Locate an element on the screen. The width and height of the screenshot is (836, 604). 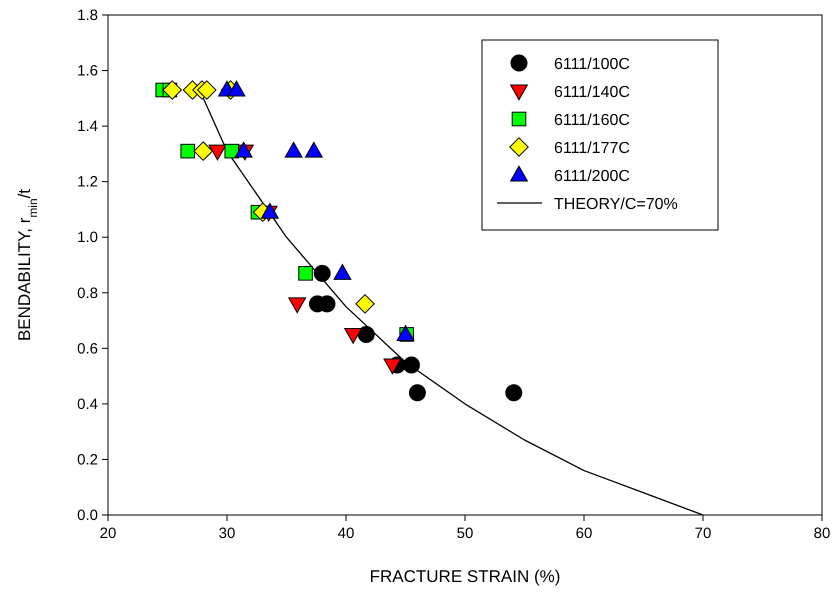
x-tick-label: 20 is located at coordinates (108, 533).